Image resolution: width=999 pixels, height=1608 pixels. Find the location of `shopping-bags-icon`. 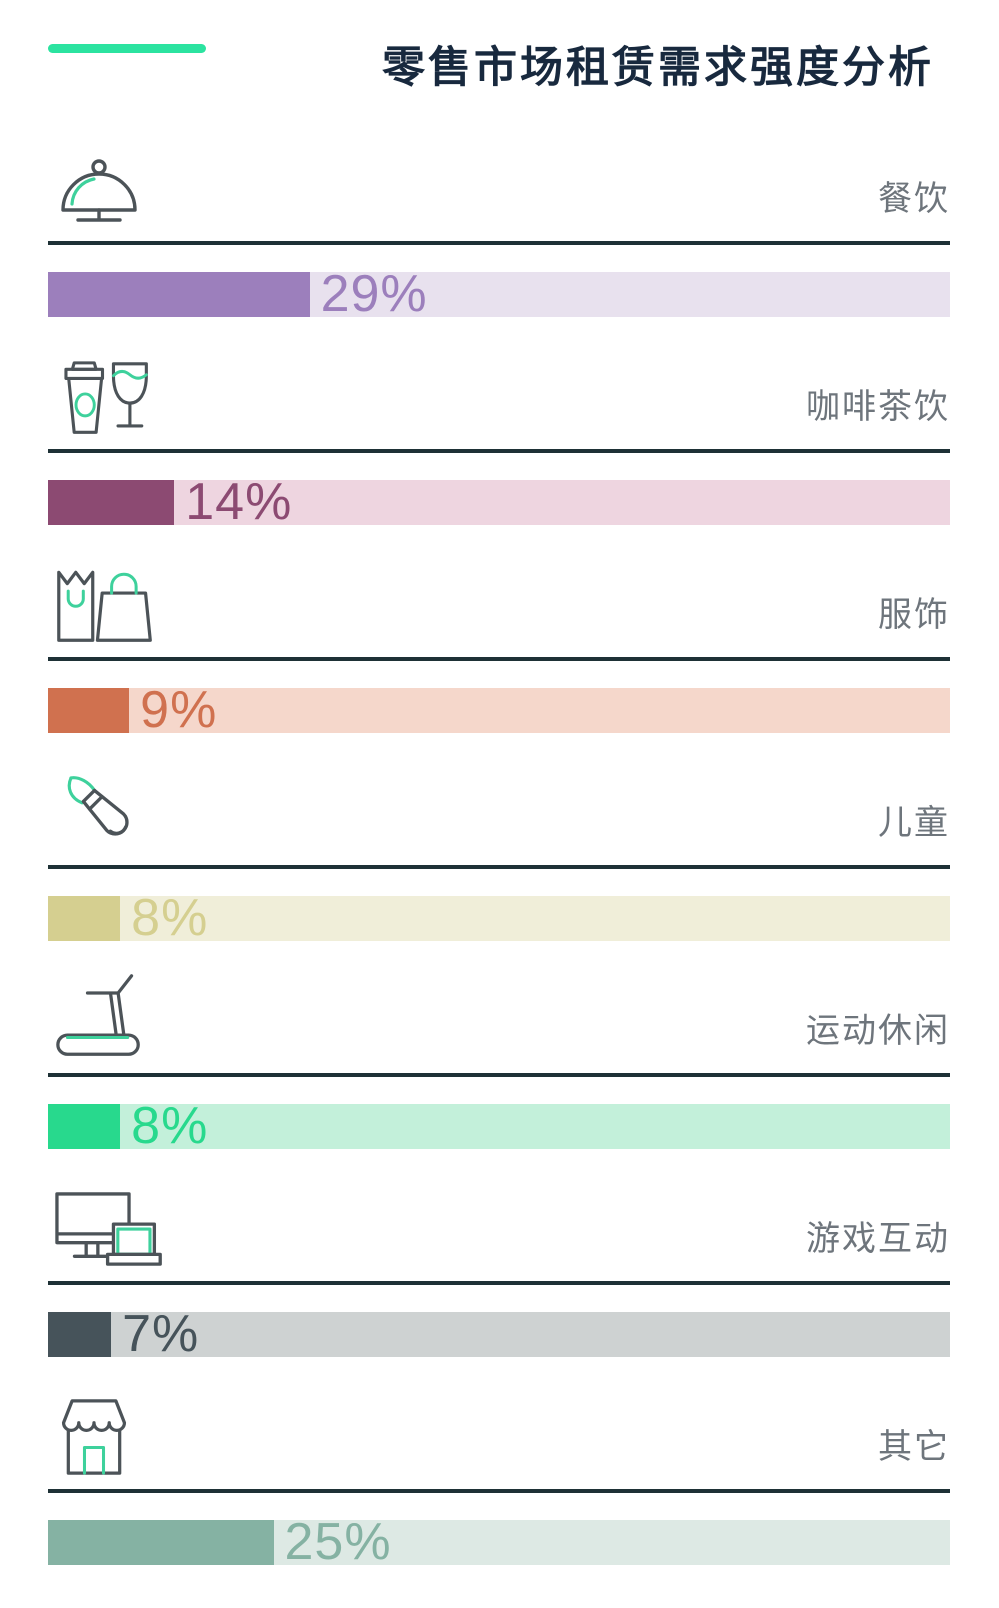

shopping-bags-icon is located at coordinates (105, 602).